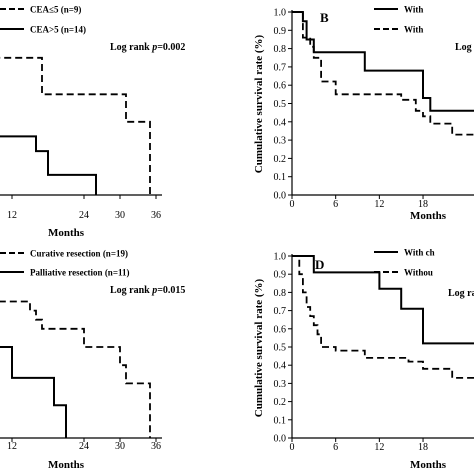 This screenshot has height=474, width=474. Describe the element at coordinates (428, 216) in the screenshot. I see `panel-b-x-axis-label: Months` at that location.